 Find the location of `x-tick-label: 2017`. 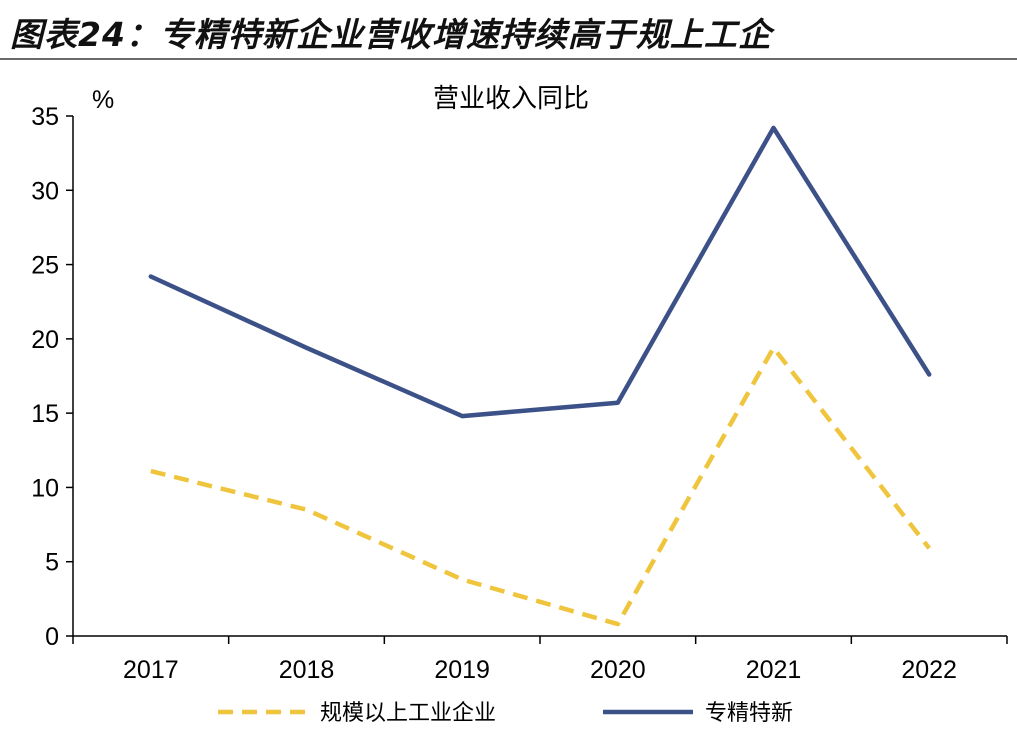

x-tick-label: 2017 is located at coordinates (151, 670).